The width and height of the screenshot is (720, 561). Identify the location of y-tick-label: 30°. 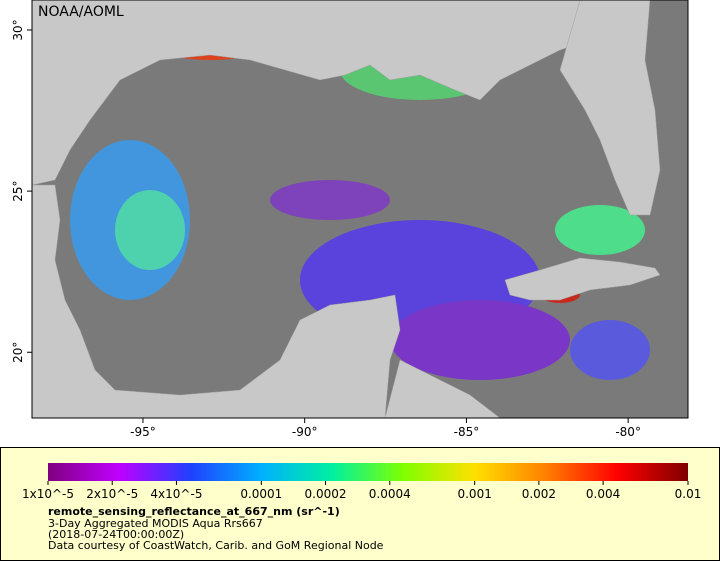
(18, 29).